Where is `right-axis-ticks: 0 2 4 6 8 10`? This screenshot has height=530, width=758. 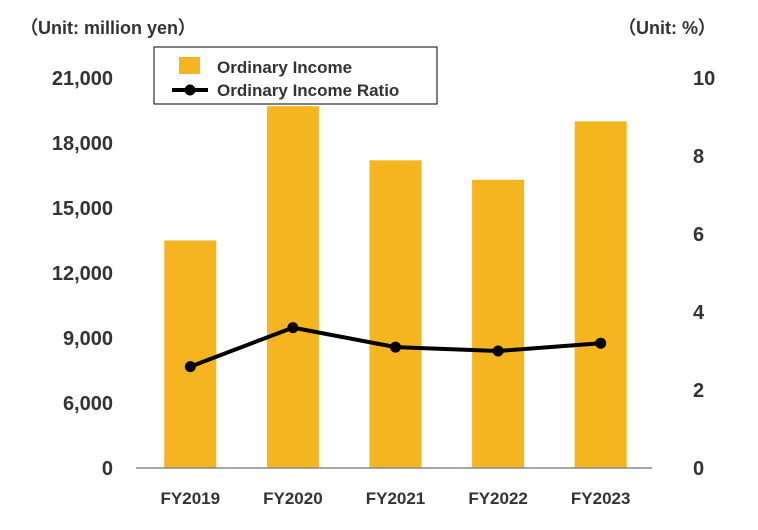 right-axis-ticks: 0 2 4 6 8 10 is located at coordinates (704, 274).